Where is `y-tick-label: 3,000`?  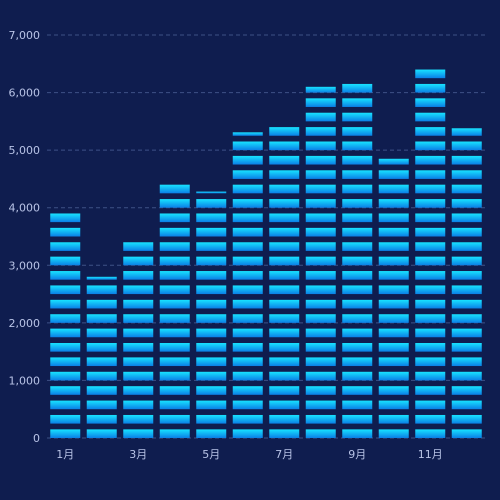 y-tick-label: 3,000 is located at coordinates (25, 265).